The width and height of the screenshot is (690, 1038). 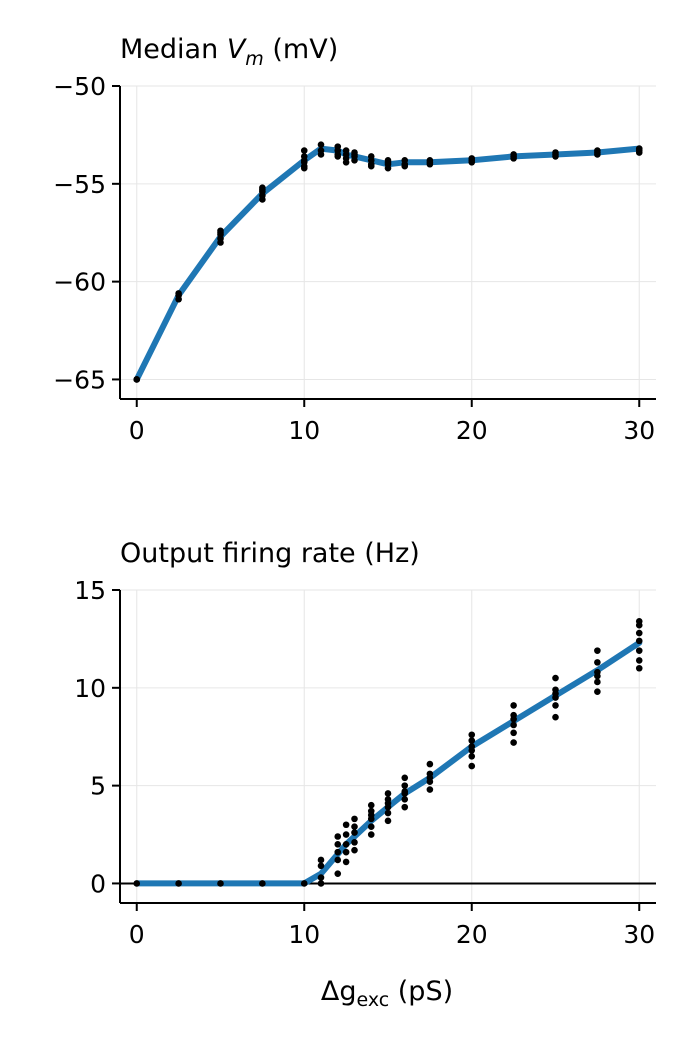 What do you see at coordinates (137, 934) in the screenshot?
I see `rate-x-tick-label: 0` at bounding box center [137, 934].